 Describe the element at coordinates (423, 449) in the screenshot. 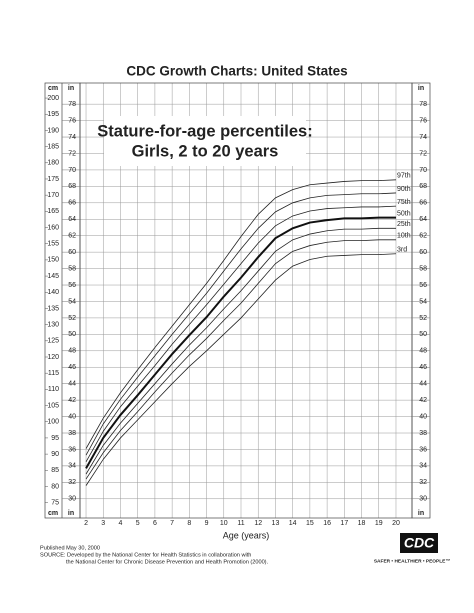

I see `y-tick-label: 36` at that location.